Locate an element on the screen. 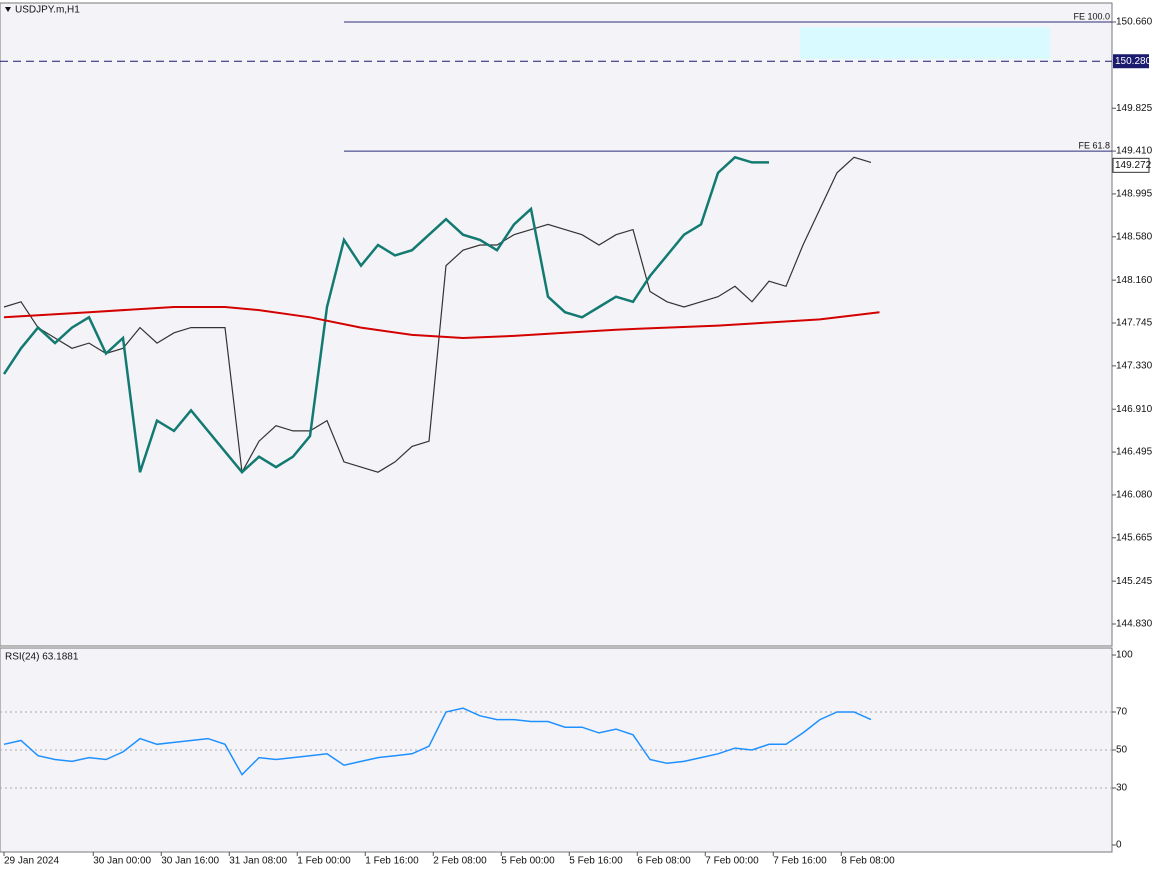  x-tick-label: 30 Jan 16:00 is located at coordinates (190, 861).